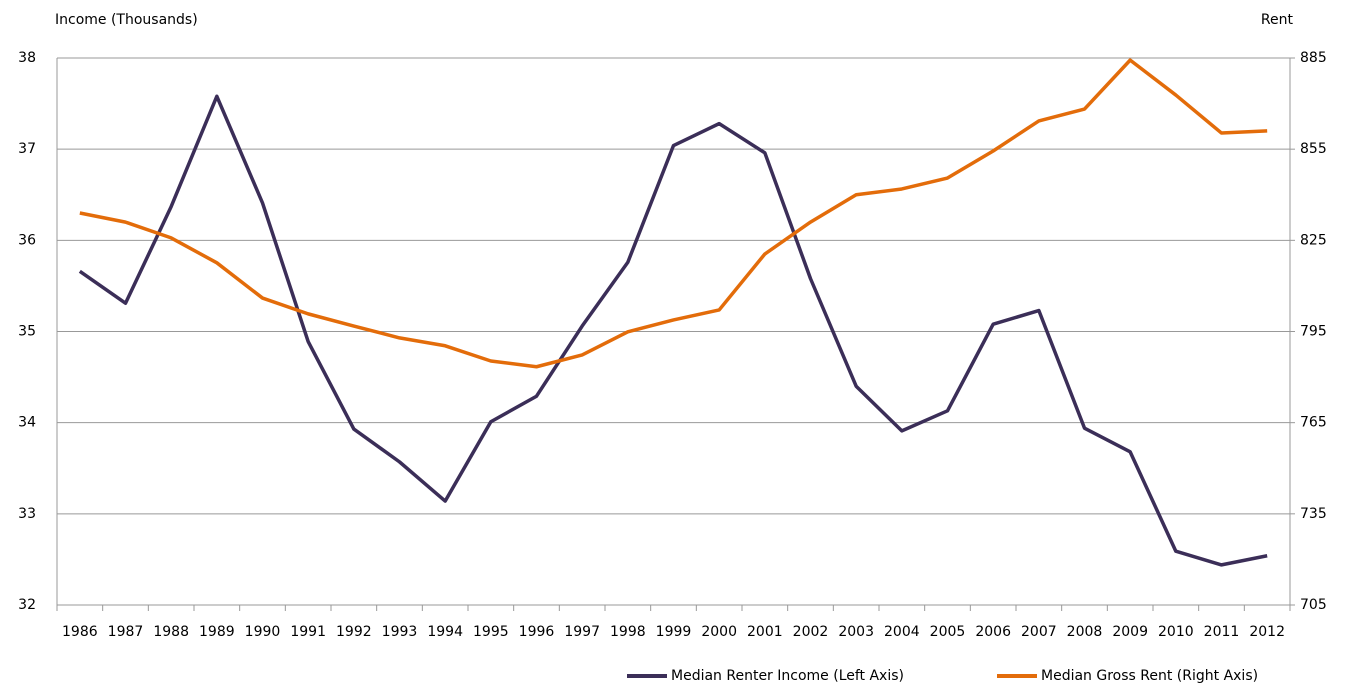 The height and width of the screenshot is (691, 1364). Describe the element at coordinates (400, 632) in the screenshot. I see `x-tick-label: 1993` at that location.